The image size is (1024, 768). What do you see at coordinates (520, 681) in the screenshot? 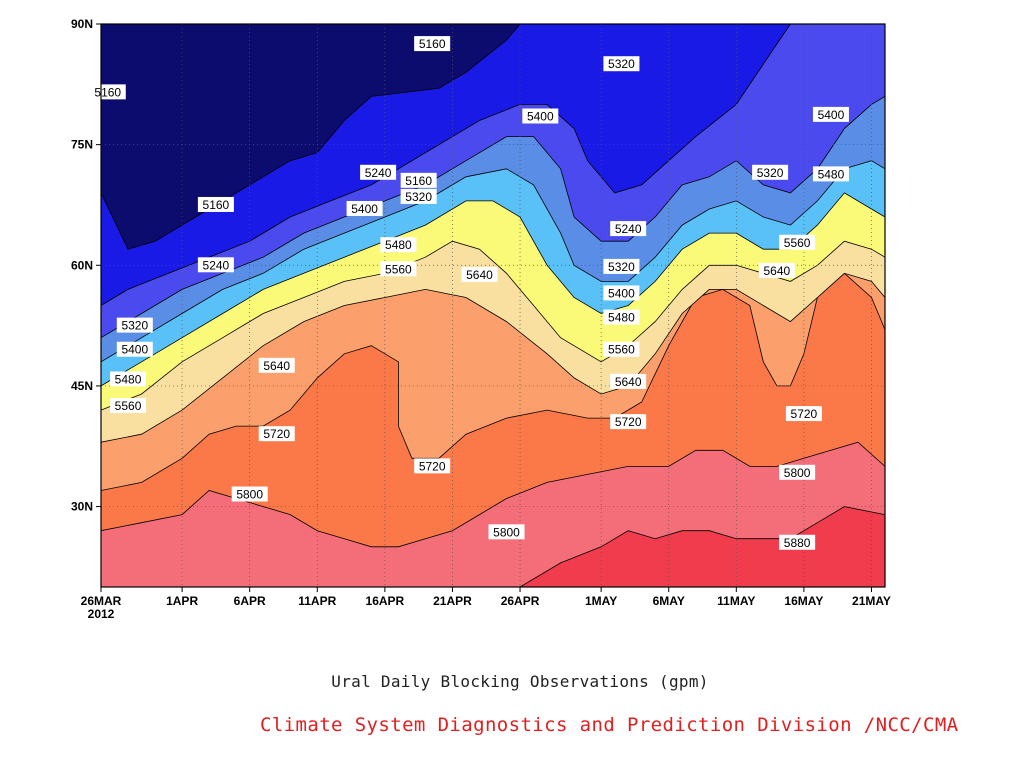
I see `chart-title: Ural Daily Blocking Observations (gpm)` at bounding box center [520, 681].